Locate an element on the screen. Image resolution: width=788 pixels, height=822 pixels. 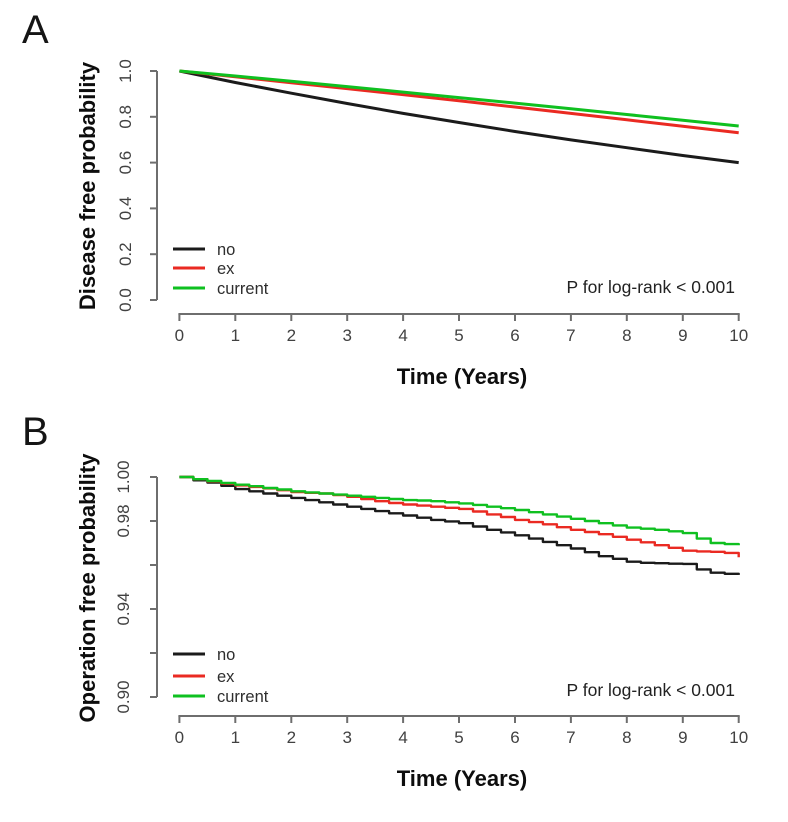
y-tick-label: 1.00 is located at coordinates (123, 476).